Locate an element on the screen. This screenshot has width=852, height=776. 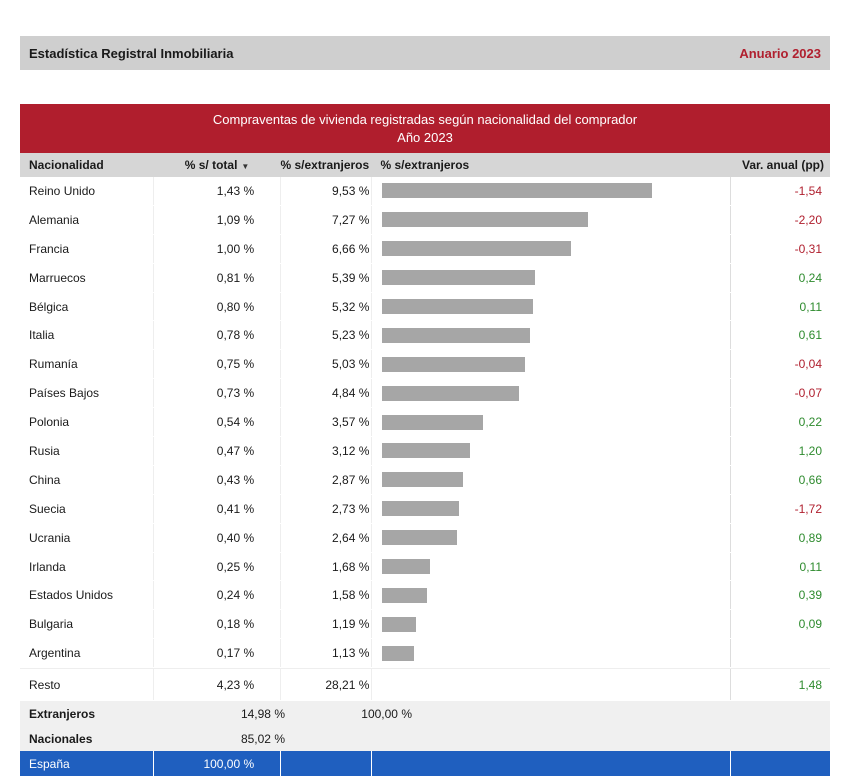
table-row: Marruecos 0,81 % 5,39 % 0,24 is located at coordinates (425, 278).